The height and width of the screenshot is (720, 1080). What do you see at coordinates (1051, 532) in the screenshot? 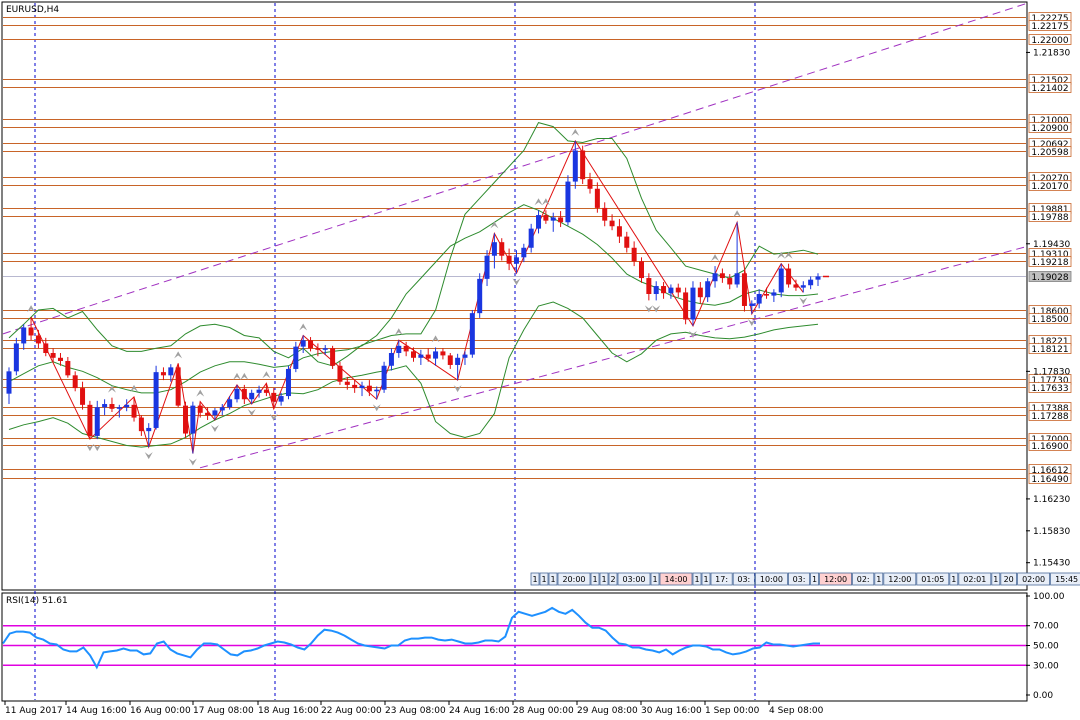
I see `price-tick-label: 1.15830` at bounding box center [1051, 532].